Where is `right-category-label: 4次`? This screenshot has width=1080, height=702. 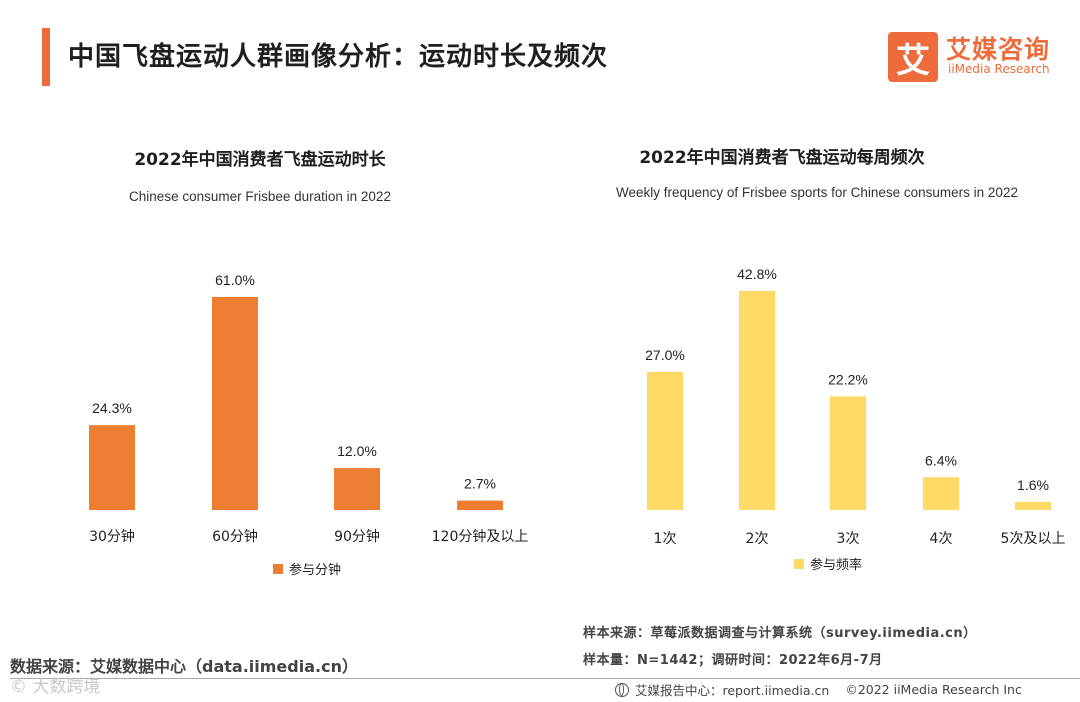
right-category-label: 4次 is located at coordinates (941, 539).